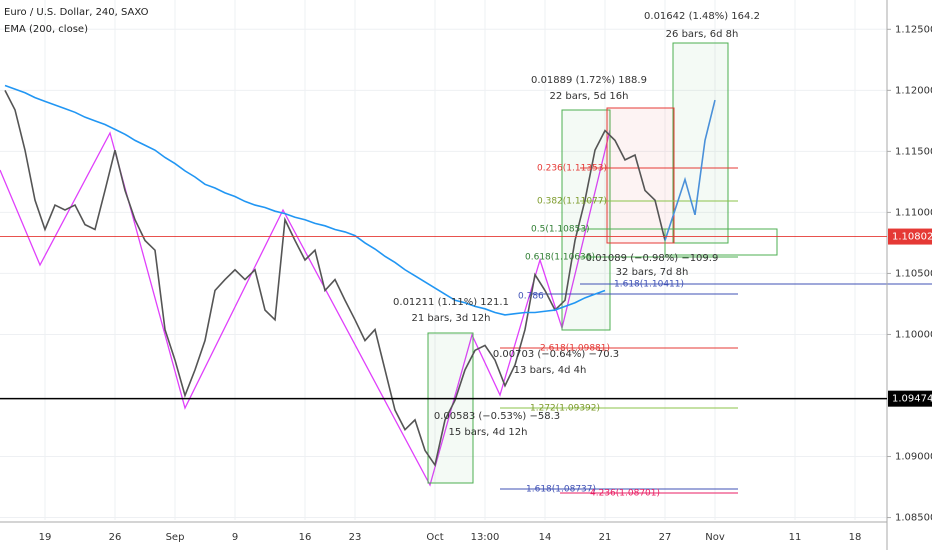 This screenshot has height=550, width=932. I want to click on x-tick-label: Sep, so click(175, 537).